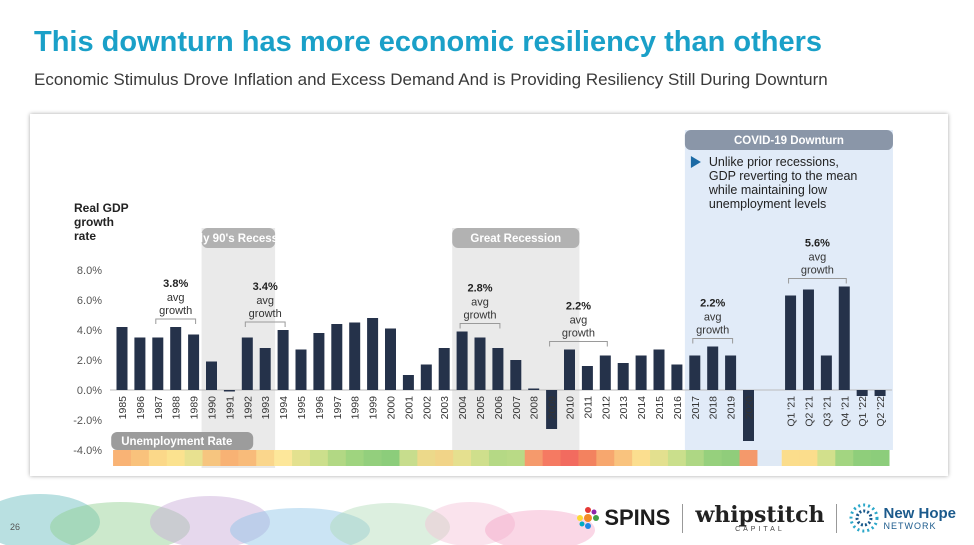  What do you see at coordinates (606, 408) in the screenshot?
I see `x-tick-label: 2012` at bounding box center [606, 408].